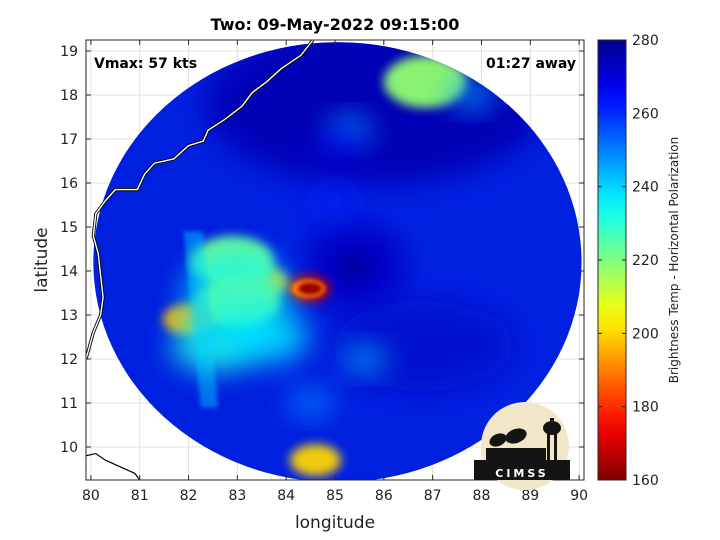 This screenshot has height=540, width=720. I want to click on coastline-sri-lanka, so click(113, 466).